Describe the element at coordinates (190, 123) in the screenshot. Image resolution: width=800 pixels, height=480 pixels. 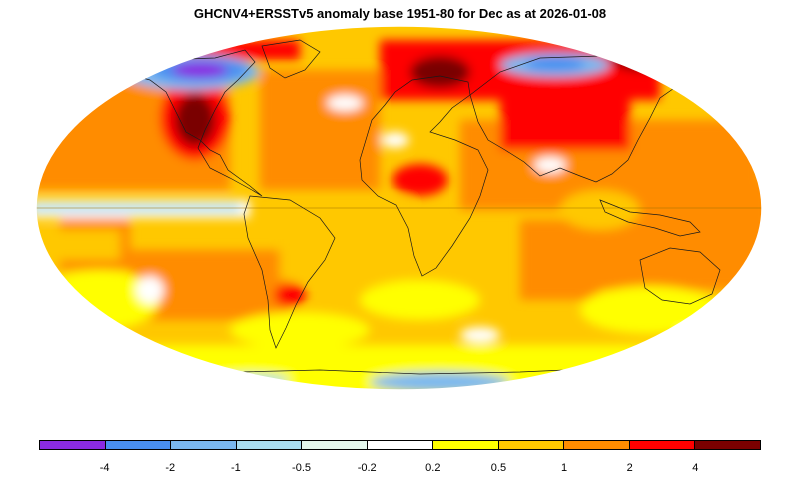
I see `north-america-outline` at that location.